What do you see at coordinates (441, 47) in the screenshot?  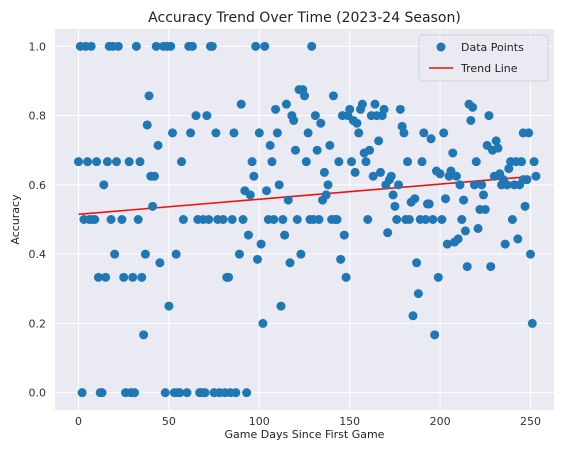 I see `legend-marker-data-points` at bounding box center [441, 47].